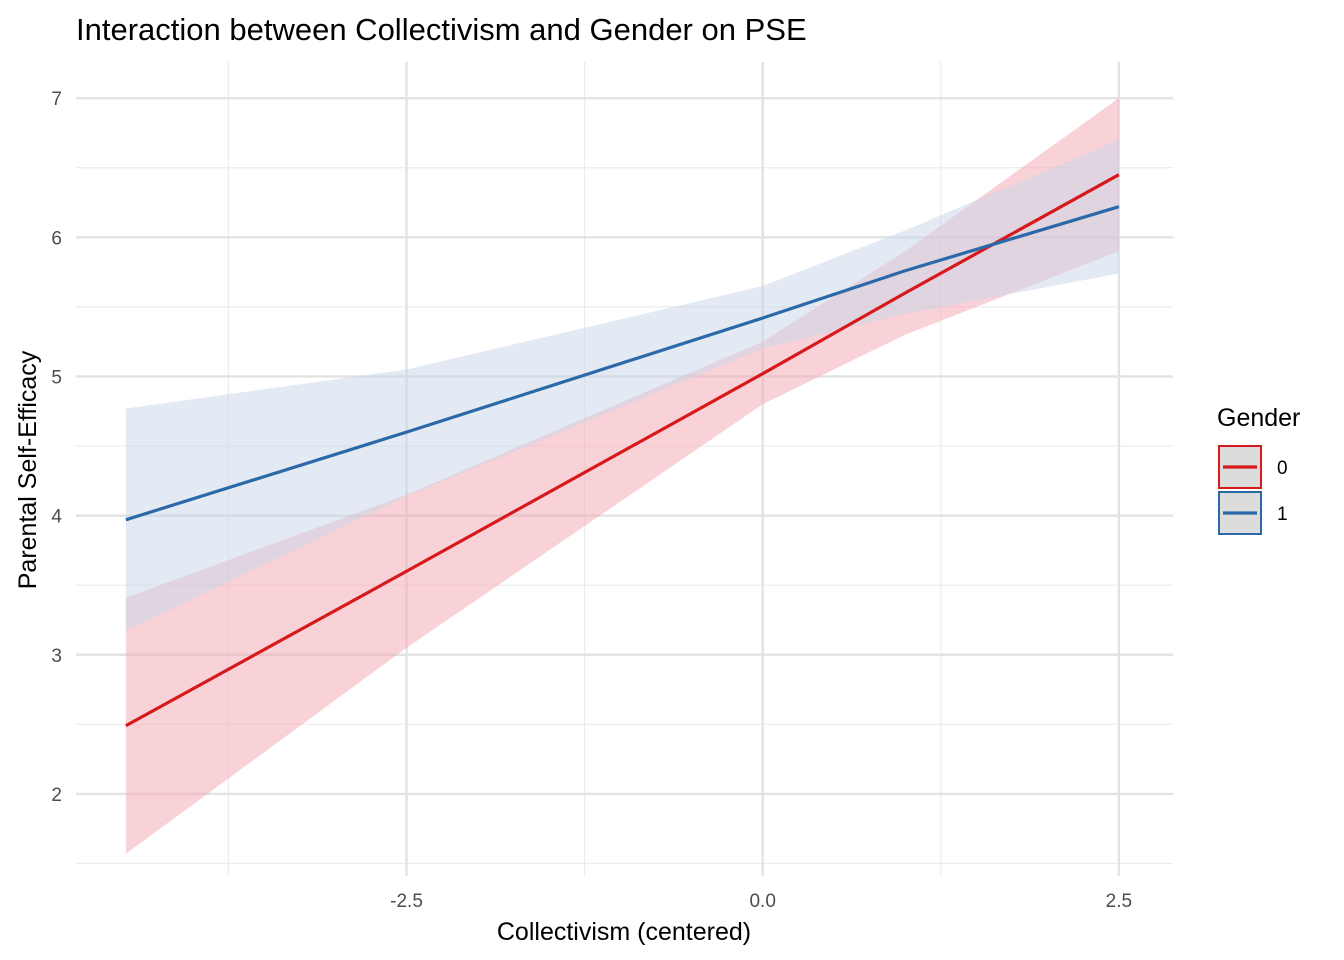 The image size is (1344, 960). I want to click on x-tick-label-0: -2.5, so click(406, 901).